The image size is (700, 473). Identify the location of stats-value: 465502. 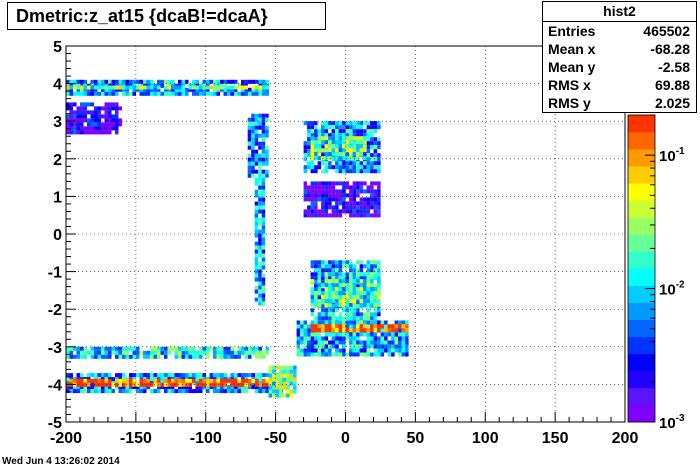
(666, 31).